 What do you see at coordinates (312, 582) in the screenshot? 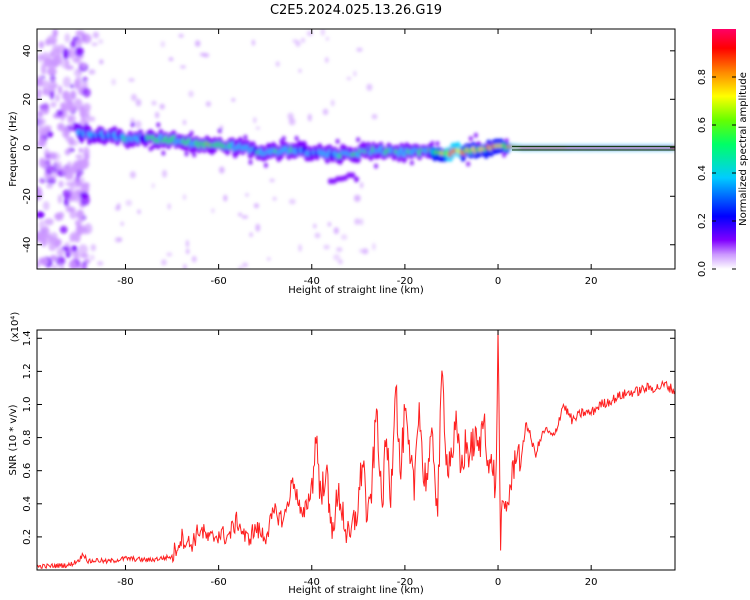
I see `bottom-xtick-label: -40` at bounding box center [312, 582].